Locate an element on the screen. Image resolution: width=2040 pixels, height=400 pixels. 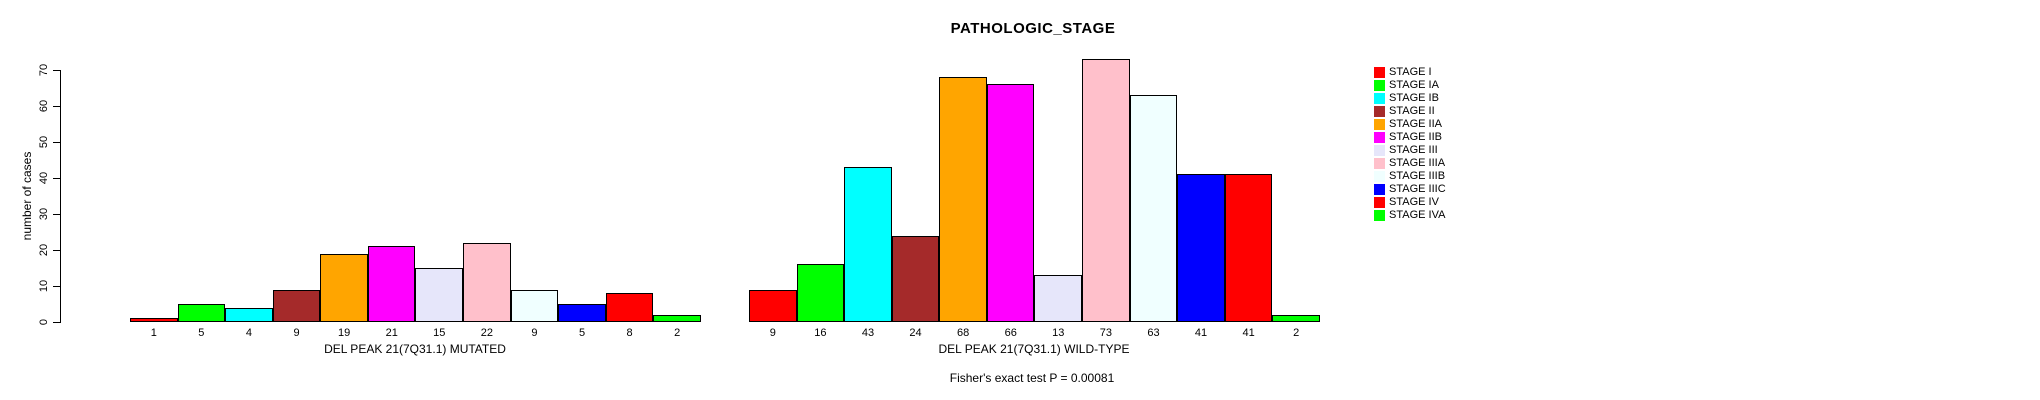
bar-mutated-stage-ib is located at coordinates (249, 314).